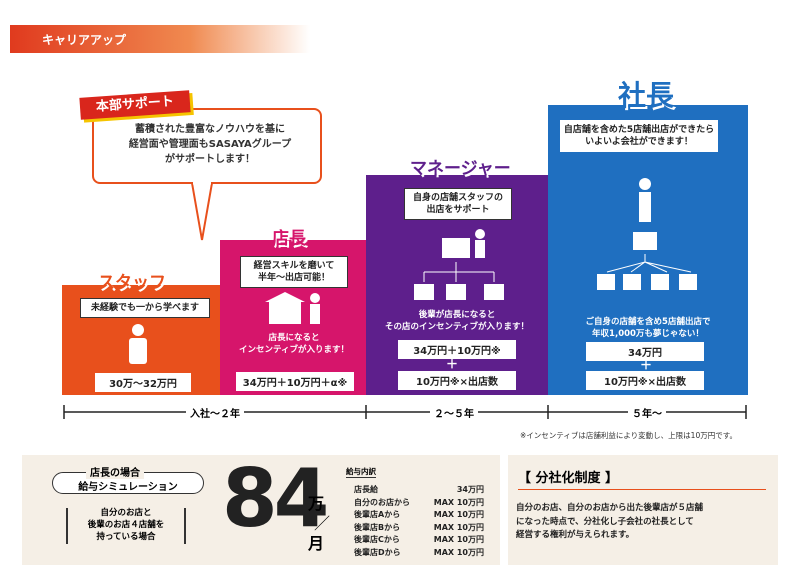 This screenshot has width=800, height=568. I want to click on step-text: 後輩が店長になると その店のインセンティブが入ります！, so click(457, 321).